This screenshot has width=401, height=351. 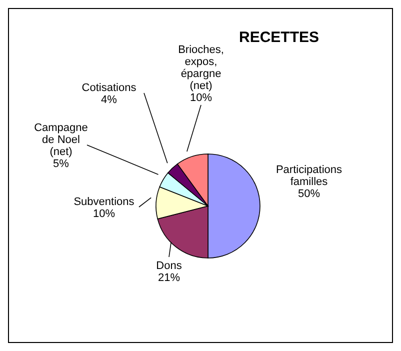 I want to click on slice-label: Participations familles, so click(x=309, y=176).